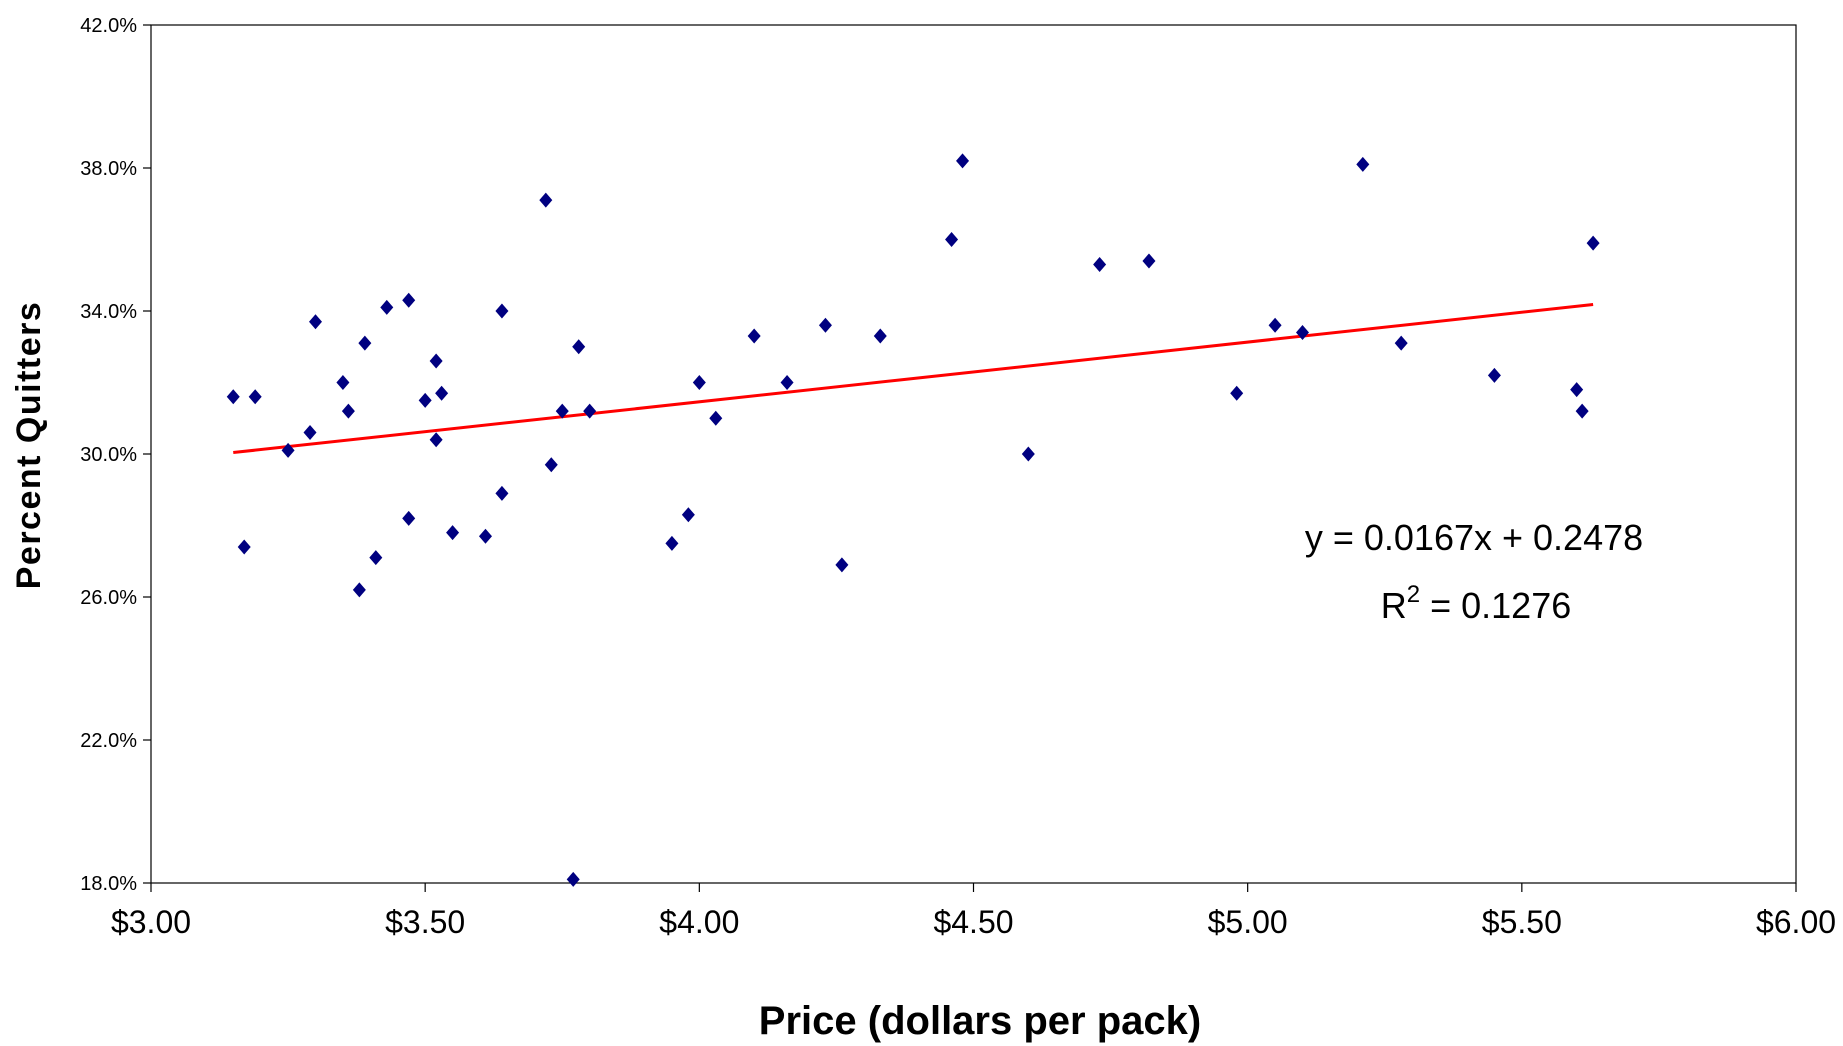 The image size is (1843, 1046). What do you see at coordinates (108, 312) in the screenshot?
I see `y-tick-label: 34.0%` at bounding box center [108, 312].